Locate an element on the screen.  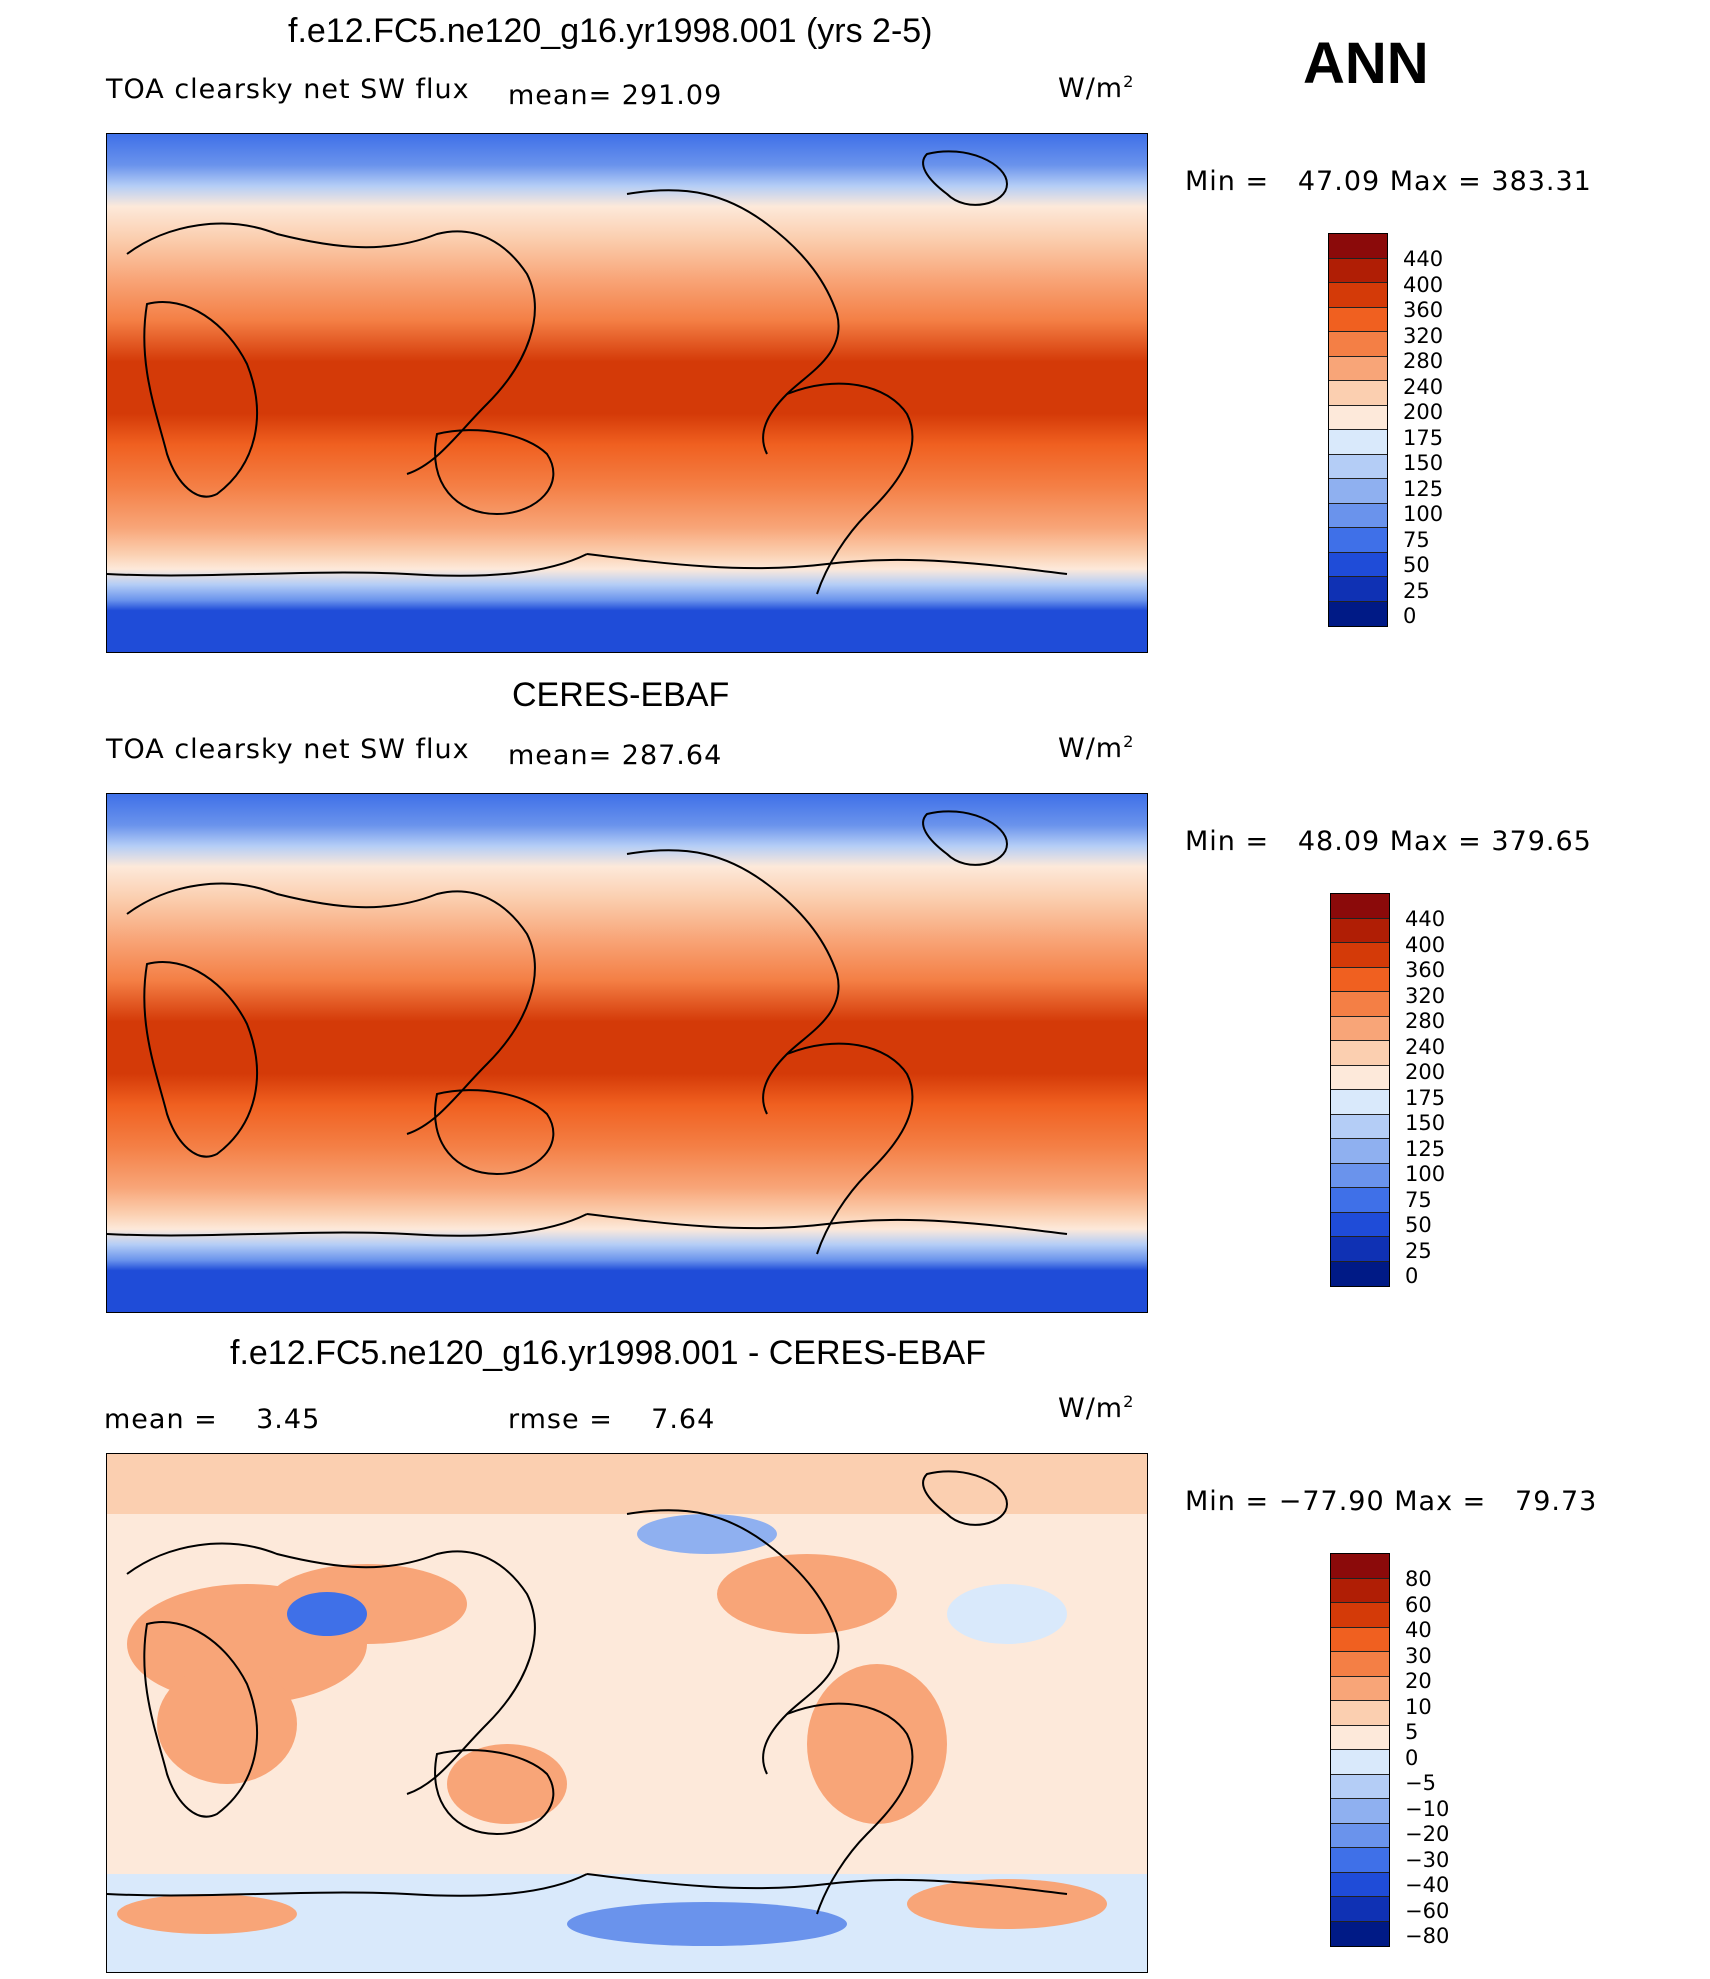
panel2-variable: TOA clearsky net SW flux is located at coordinates (288, 749).